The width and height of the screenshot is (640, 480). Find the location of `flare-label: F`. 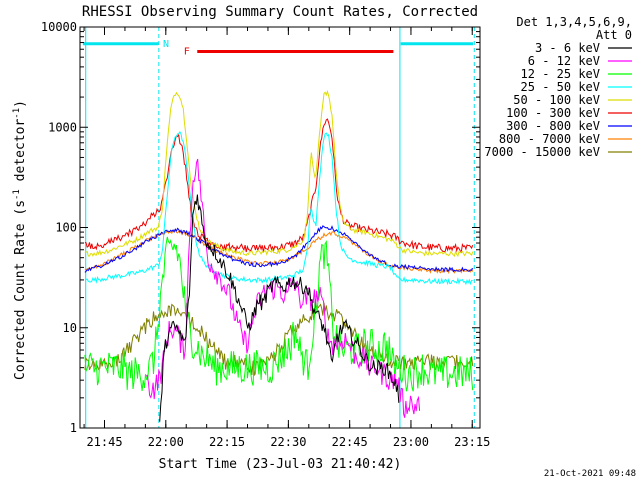

flare-label: F is located at coordinates (187, 51).